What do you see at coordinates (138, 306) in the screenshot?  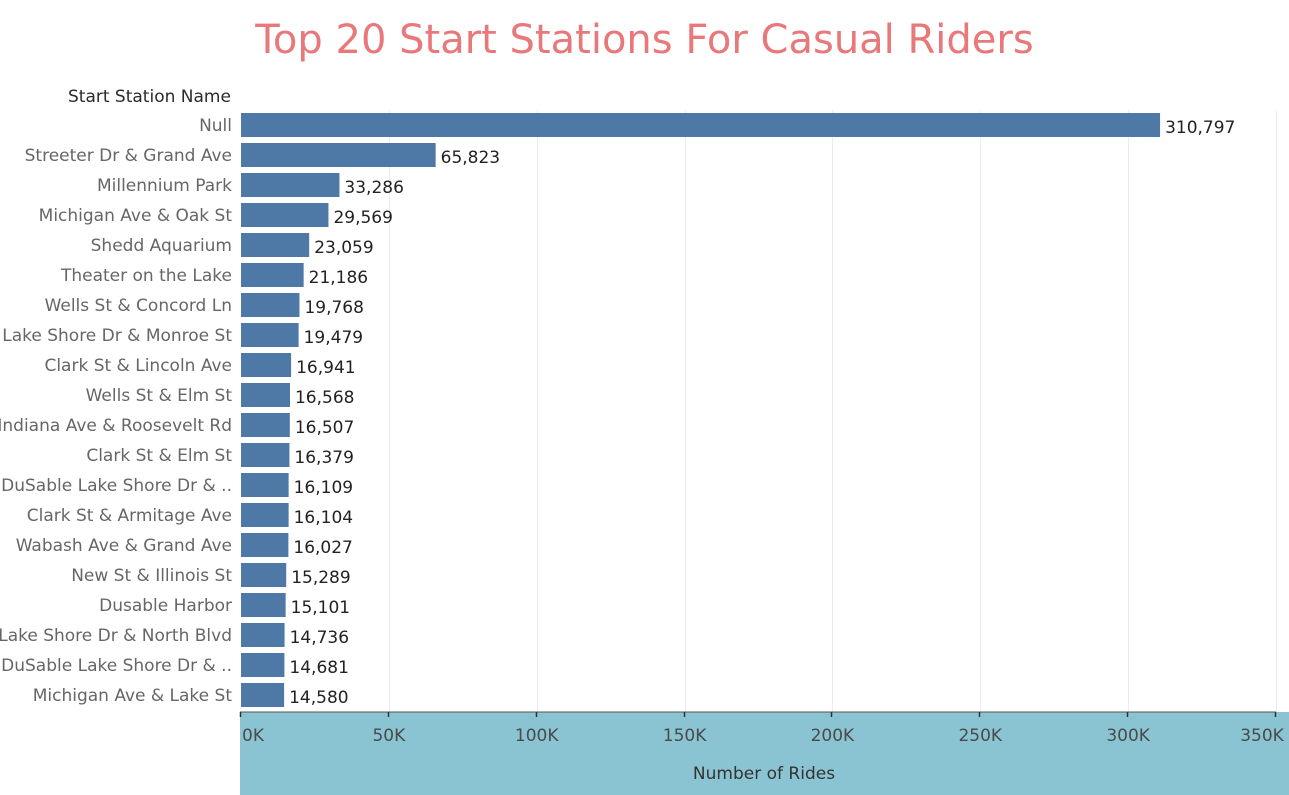 I see `category-label: Wells St & Concord Ln` at bounding box center [138, 306].